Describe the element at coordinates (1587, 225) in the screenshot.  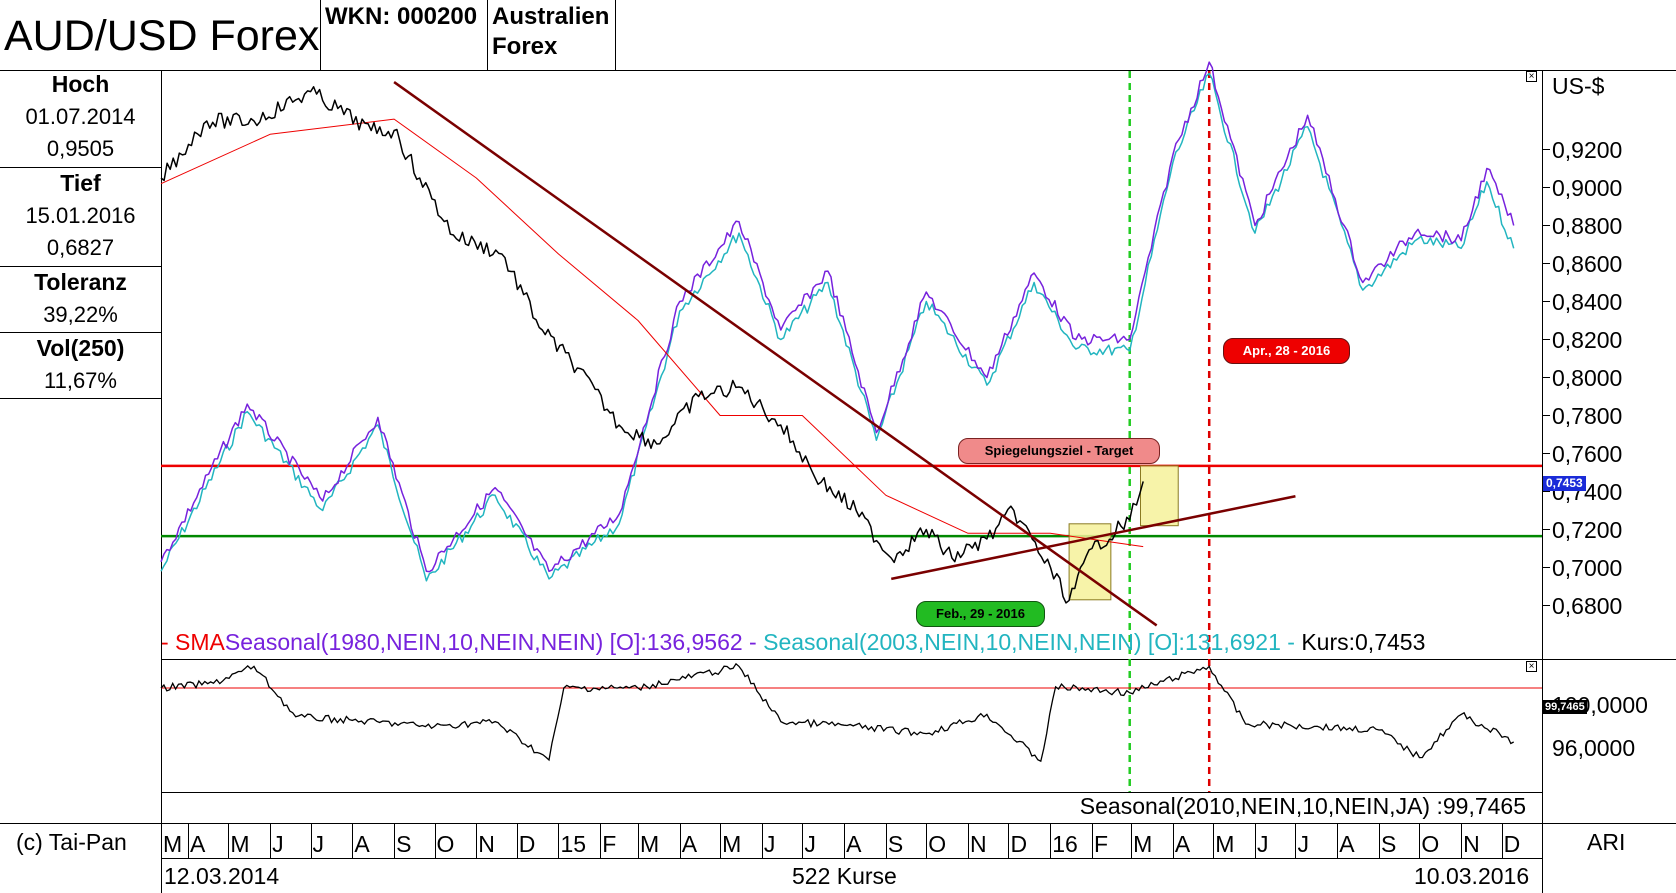
I see `y-tick-label: 0,8800` at that location.